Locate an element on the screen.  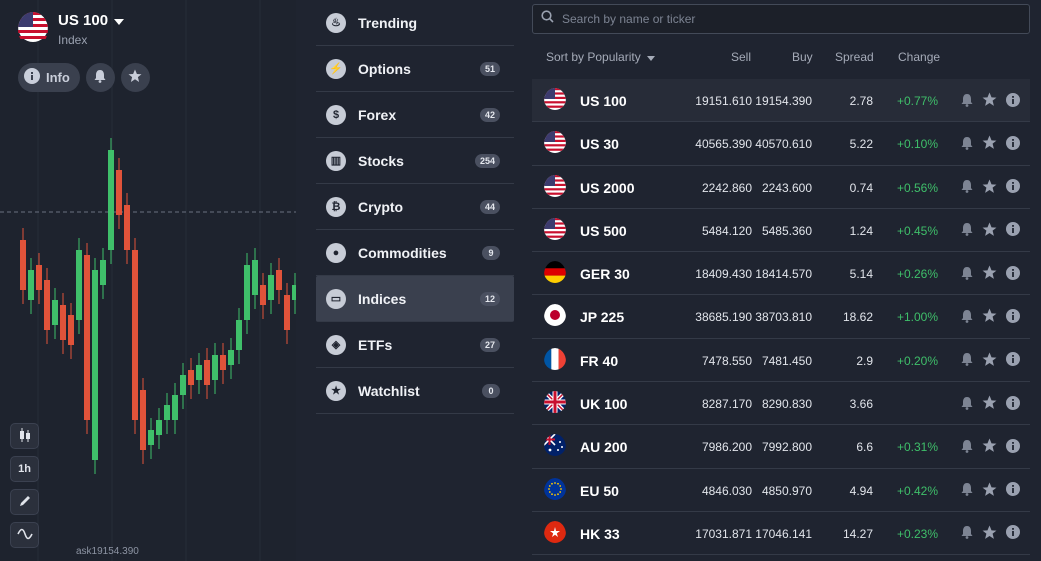
table-row: HK 33 17031.871 17046.141 14.27 +0.23% is located at coordinates (781, 534).